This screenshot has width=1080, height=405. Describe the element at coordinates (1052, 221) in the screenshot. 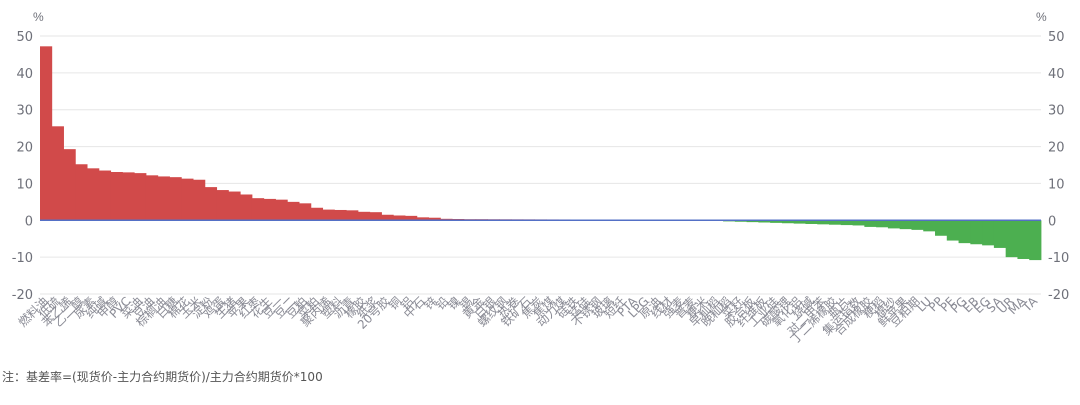

I see `y-tick-label-right: 0` at that location.